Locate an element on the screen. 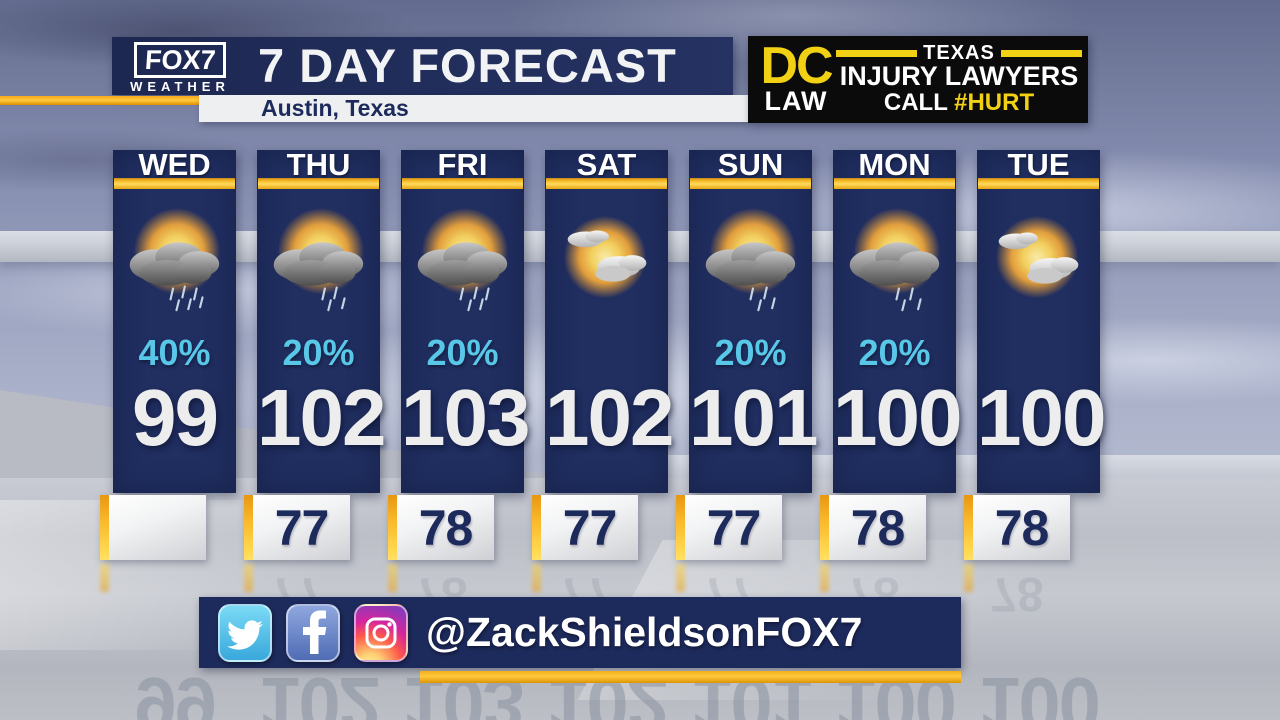 The width and height of the screenshot is (1280, 720). low-temp-box-wed is located at coordinates (153, 527).